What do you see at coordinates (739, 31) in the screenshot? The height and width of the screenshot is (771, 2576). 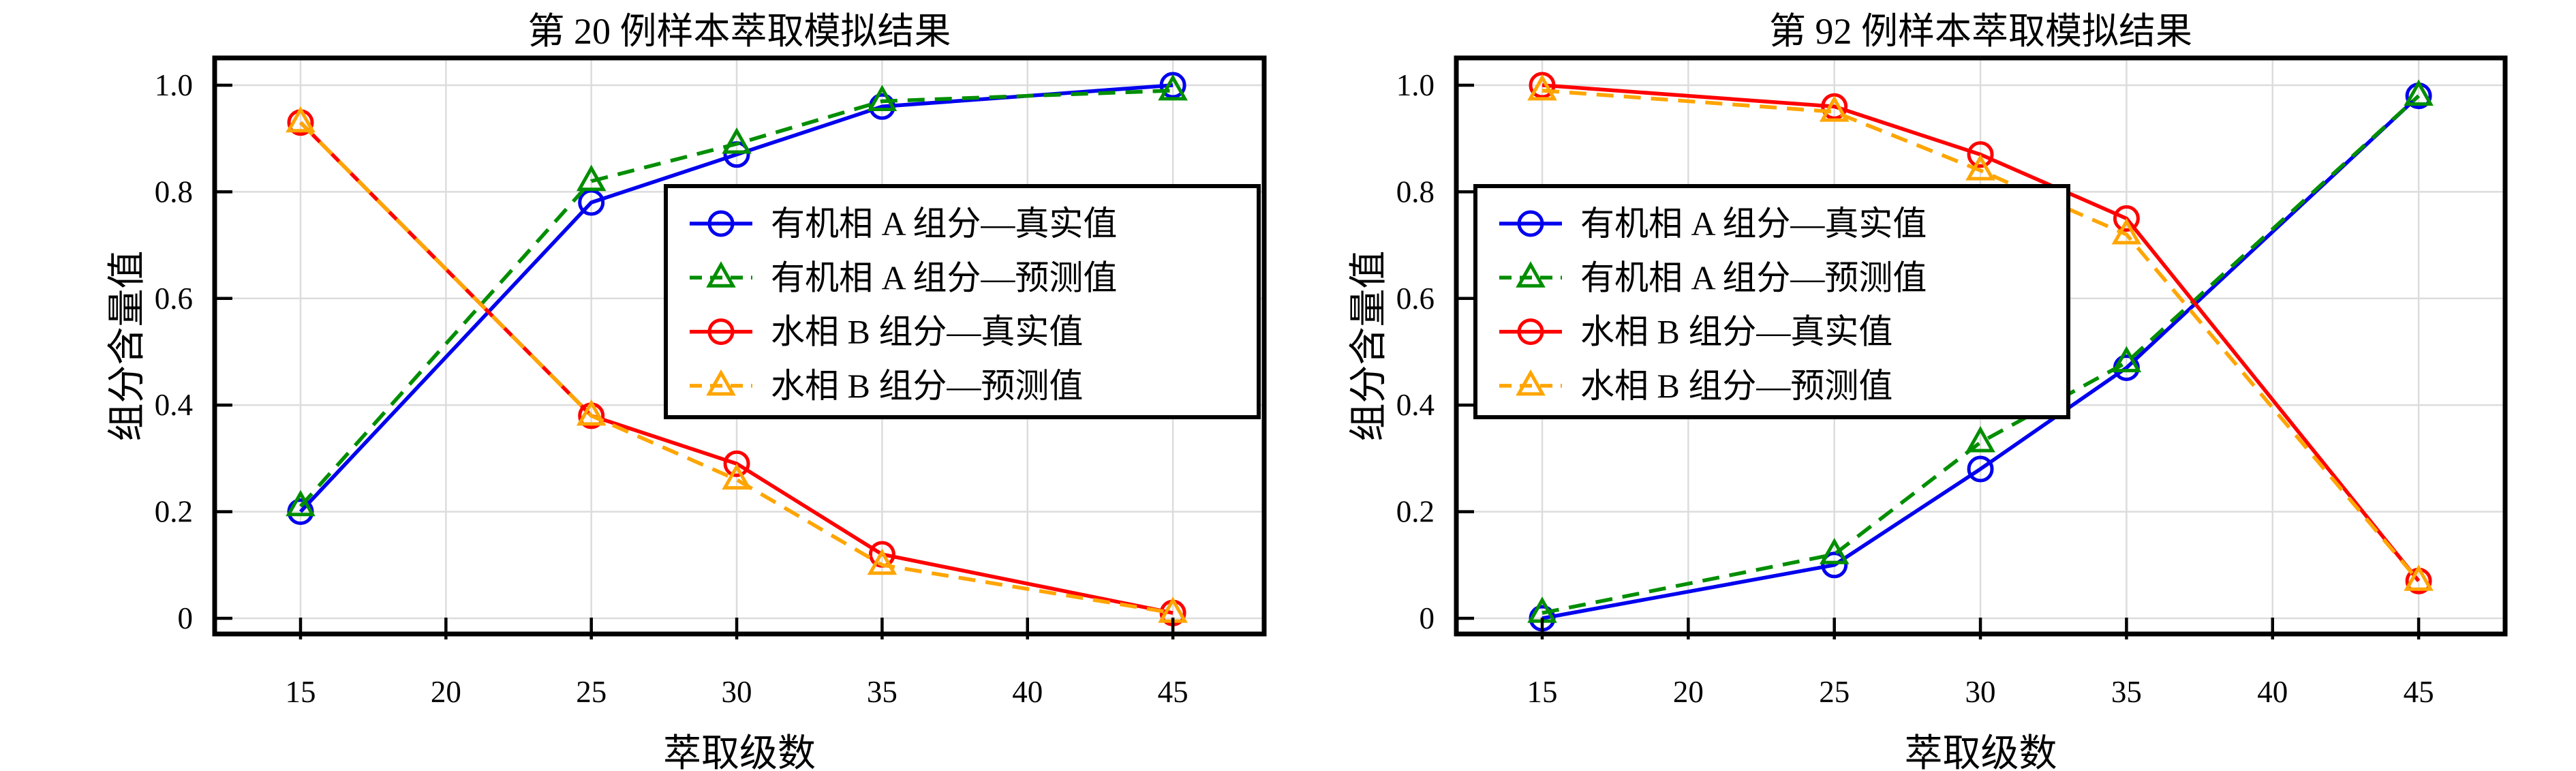 I see `left-chart-title: 第 20 例样本萃取模拟结果` at bounding box center [739, 31].